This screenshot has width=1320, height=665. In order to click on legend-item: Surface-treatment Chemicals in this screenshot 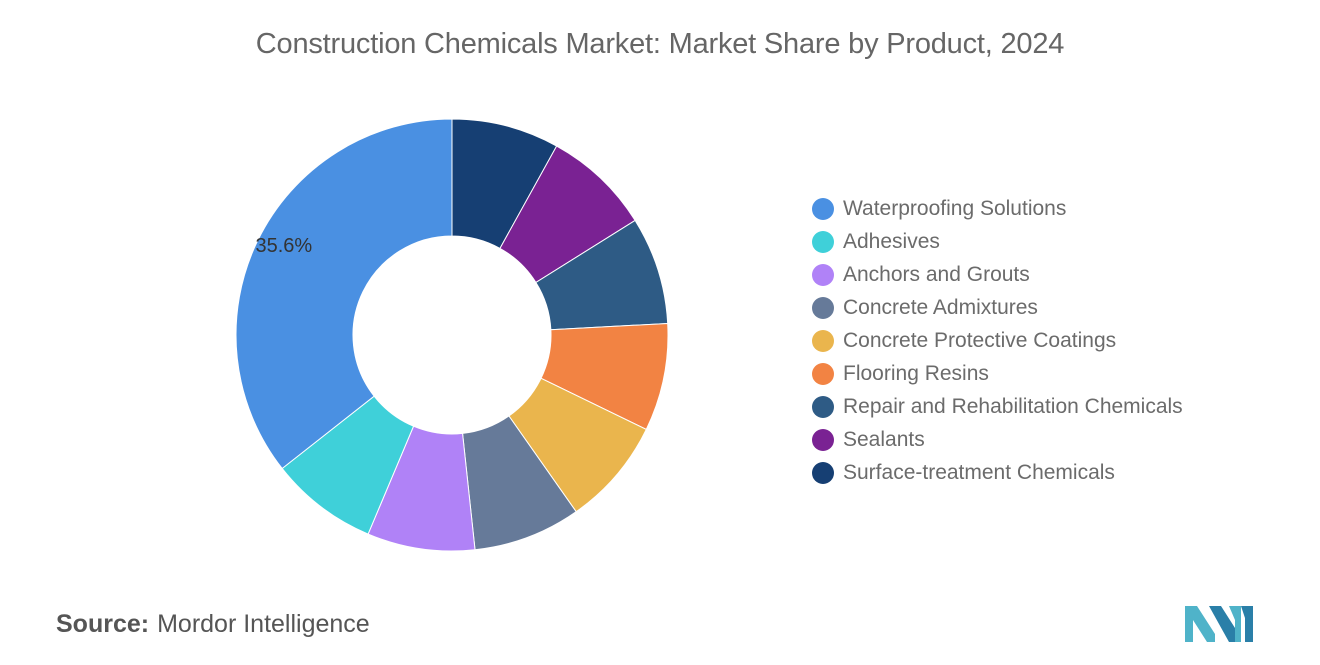, I will do `click(997, 472)`.